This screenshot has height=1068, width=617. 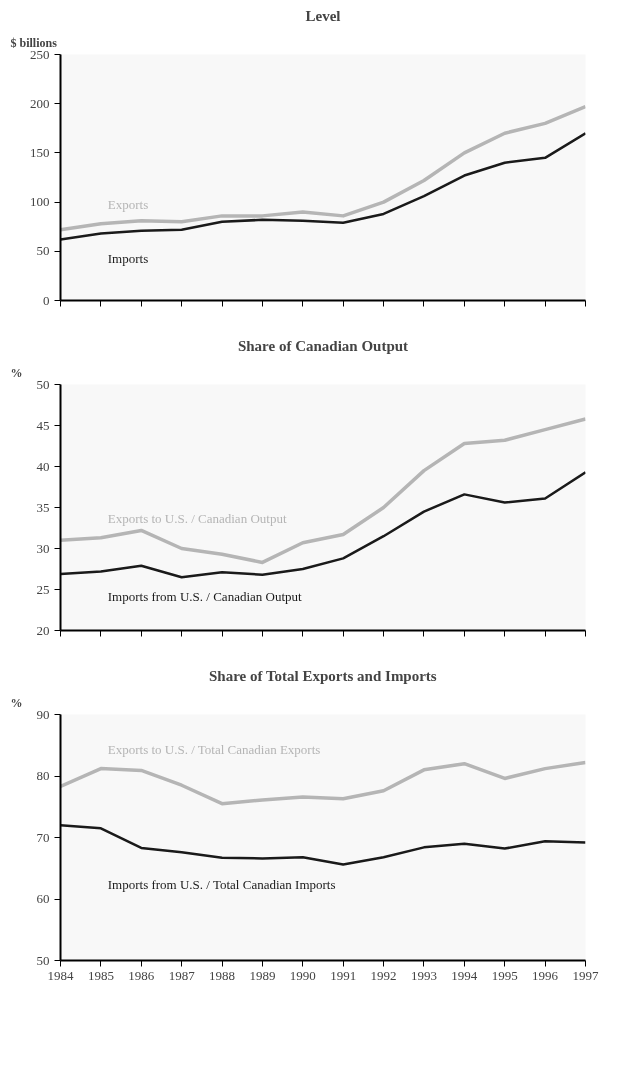 What do you see at coordinates (43, 589) in the screenshot?
I see `y-tick-label: 25` at bounding box center [43, 589].